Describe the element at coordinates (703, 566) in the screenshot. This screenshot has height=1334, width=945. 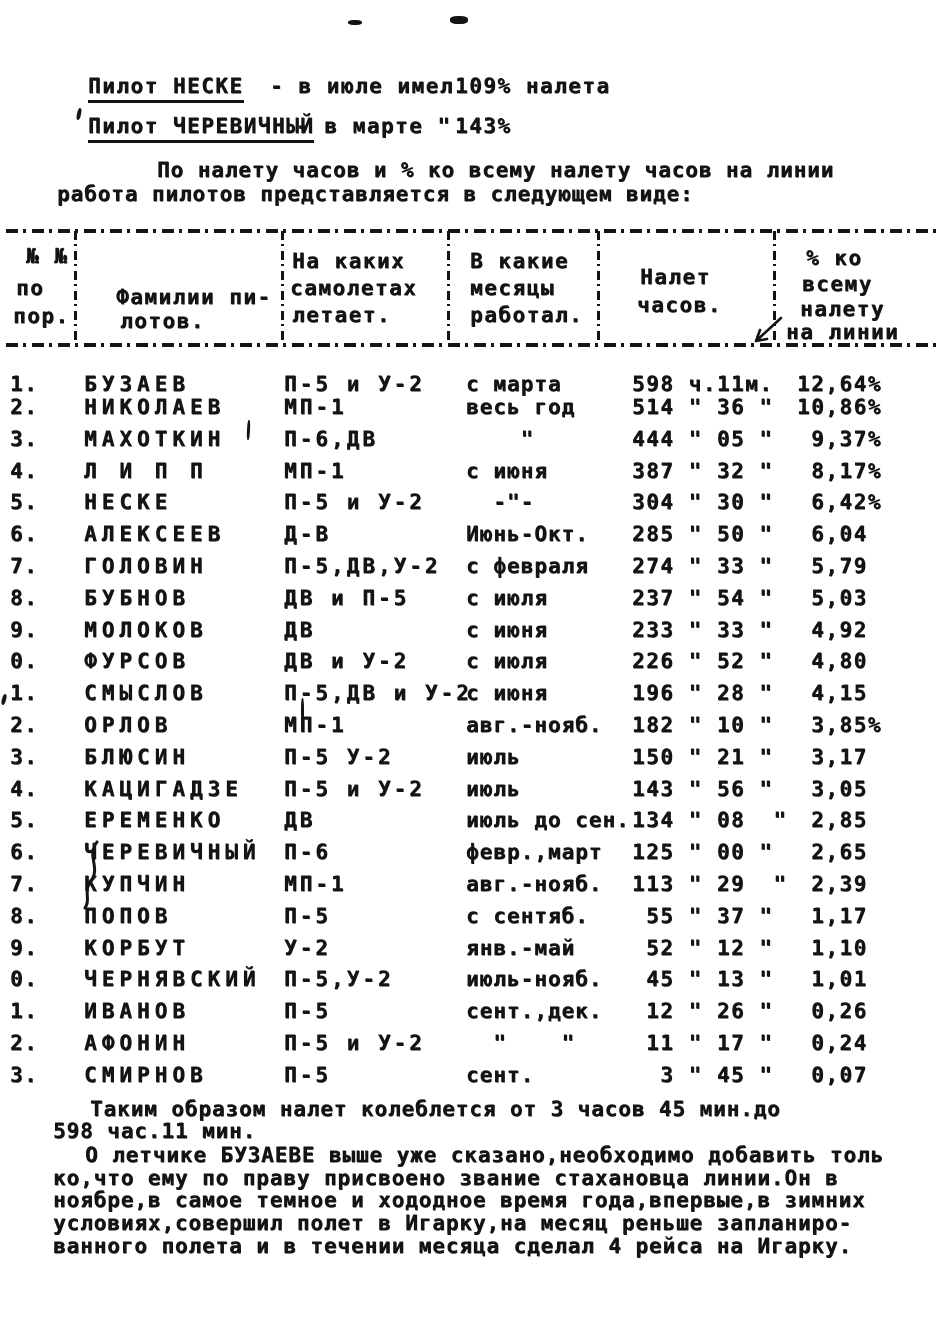
I see `flight-hours: 274 " 33 "` at that location.